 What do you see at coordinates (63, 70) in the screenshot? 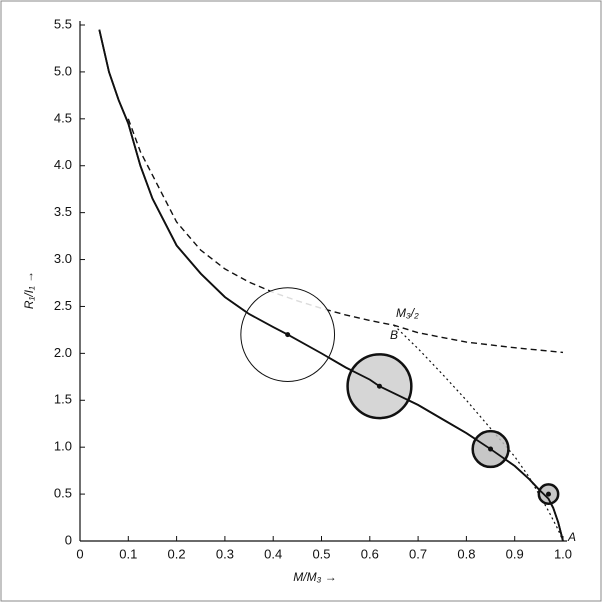
I see `y-tick-label: 5.0` at bounding box center [63, 70].